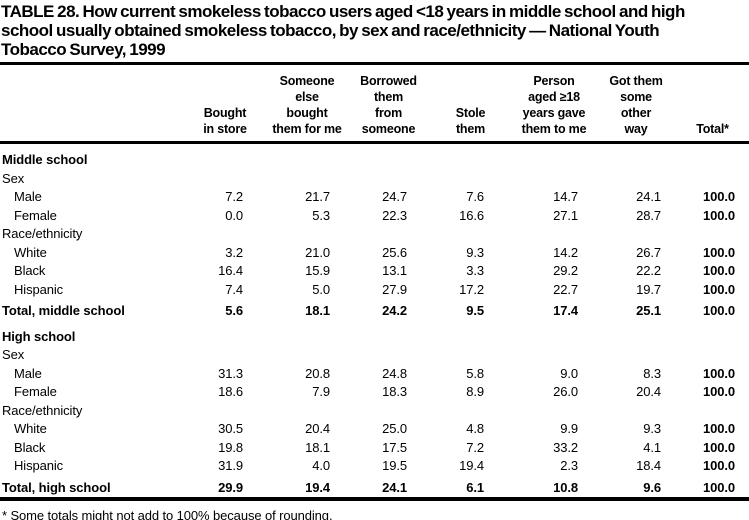 Image resolution: width=749 pixels, height=520 pixels. I want to click on cell-value: 14.2, so click(565, 252).